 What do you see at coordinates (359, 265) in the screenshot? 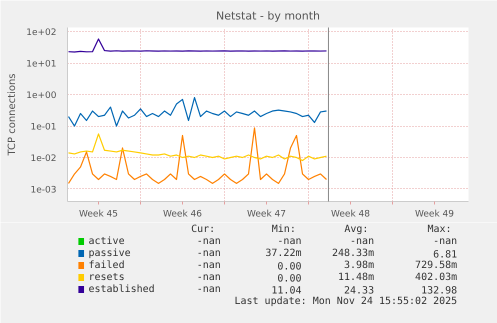
I see `text: 3.98m` at bounding box center [359, 265].